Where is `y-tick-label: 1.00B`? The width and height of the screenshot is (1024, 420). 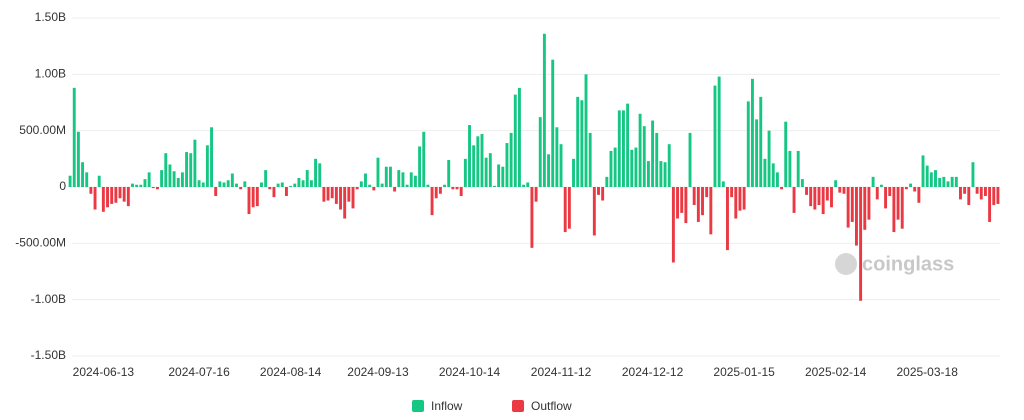
y-tick-label: 1.00B is located at coordinates (50, 74).